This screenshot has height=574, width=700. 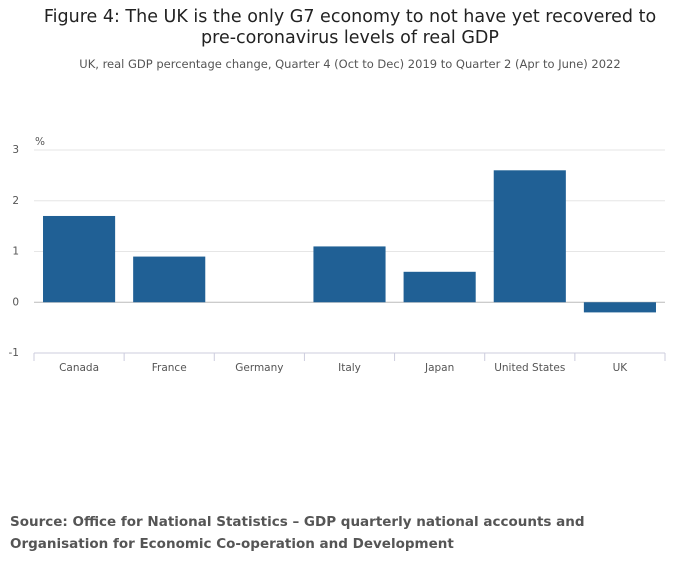 What do you see at coordinates (15, 150) in the screenshot?
I see `y-tick-label: 3` at bounding box center [15, 150].